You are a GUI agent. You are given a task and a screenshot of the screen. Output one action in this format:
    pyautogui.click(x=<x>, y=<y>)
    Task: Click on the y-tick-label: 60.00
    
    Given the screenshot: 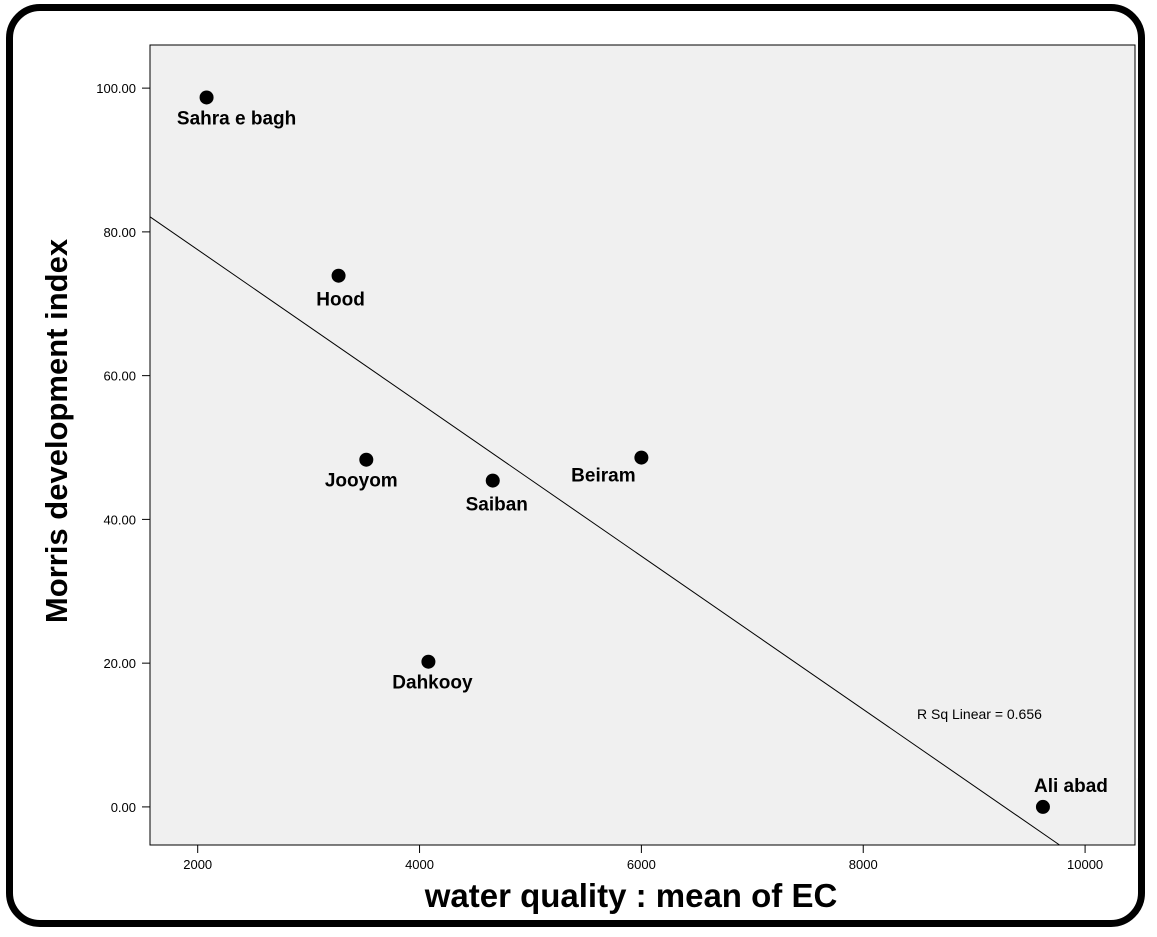 What is the action you would take?
    pyautogui.click(x=119, y=376)
    